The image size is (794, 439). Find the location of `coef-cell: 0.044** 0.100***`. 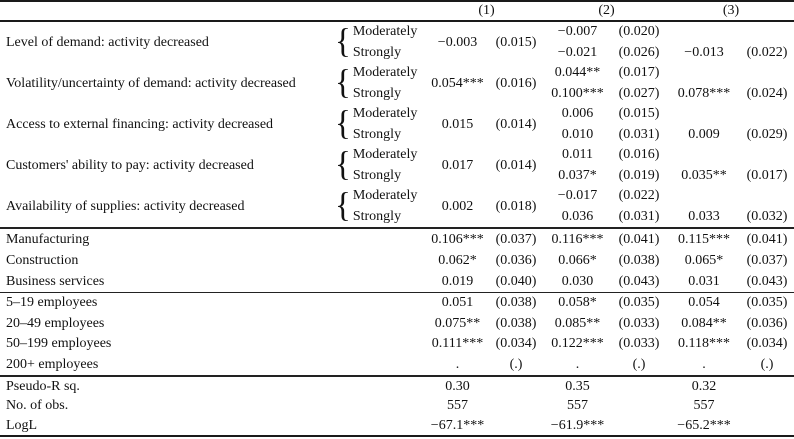

coef-cell: 0.044** 0.100*** is located at coordinates (577, 83).